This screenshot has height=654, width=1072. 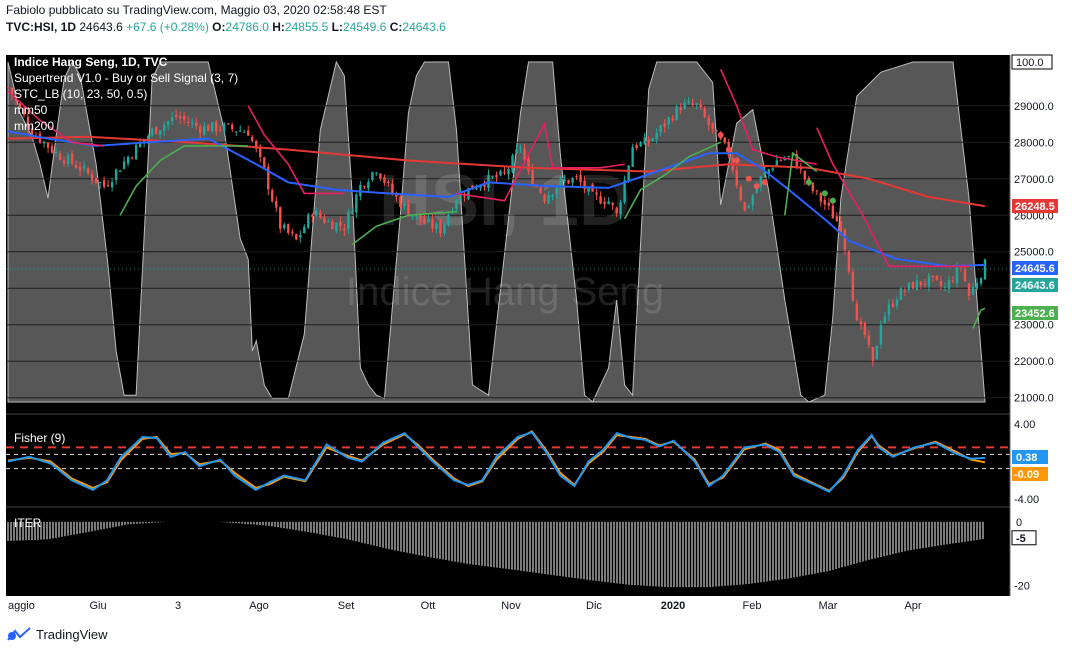 What do you see at coordinates (247, 27) in the screenshot?
I see `open-value: 24786.0` at bounding box center [247, 27].